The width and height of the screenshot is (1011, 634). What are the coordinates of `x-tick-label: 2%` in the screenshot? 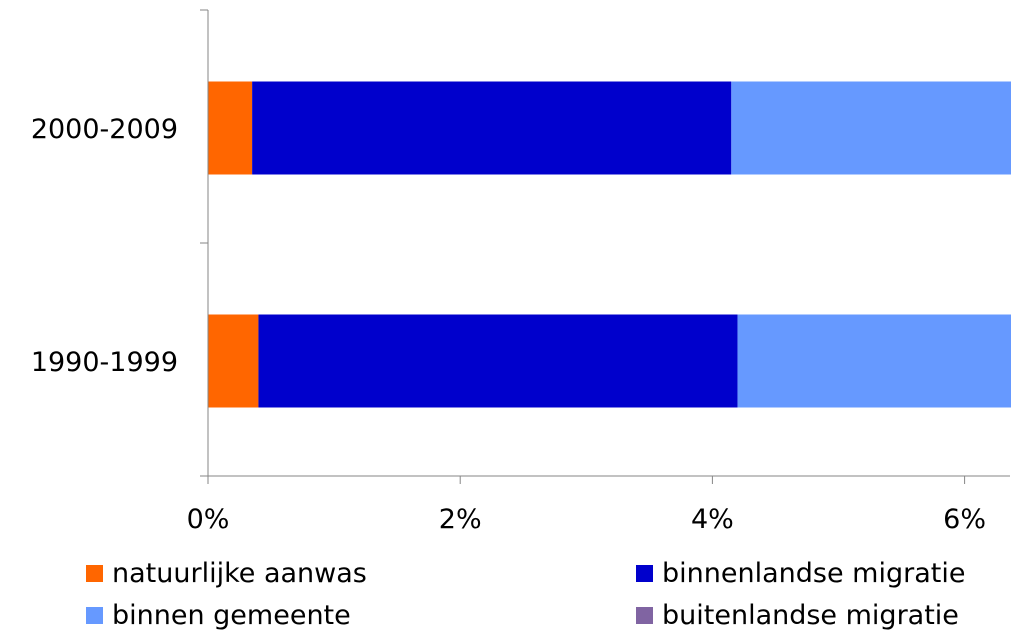 It's located at (460, 519).